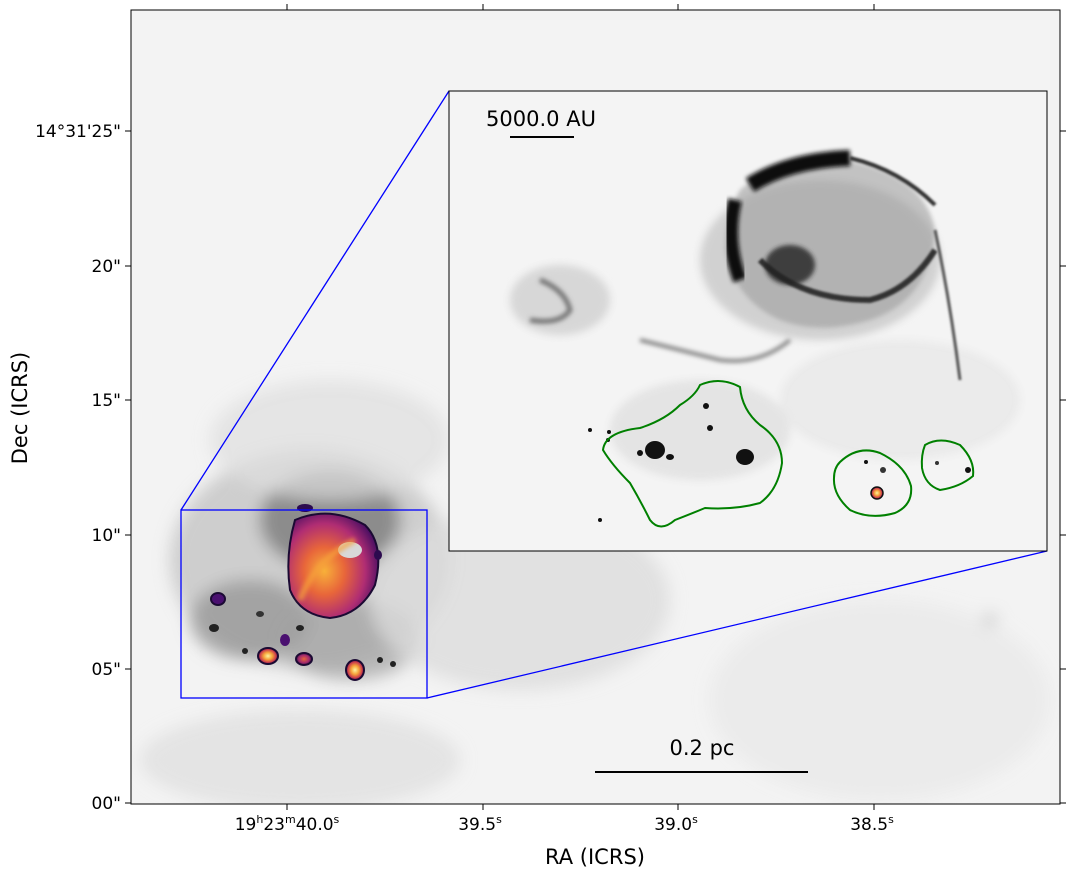 This screenshot has width=1069, height=882. What do you see at coordinates (947, 465) in the screenshot?
I see `contour-right` at bounding box center [947, 465].